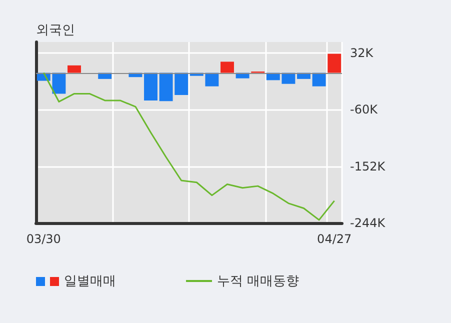  Describe the element at coordinates (364, 109) in the screenshot. I see `y-tick-label: -60K` at that location.